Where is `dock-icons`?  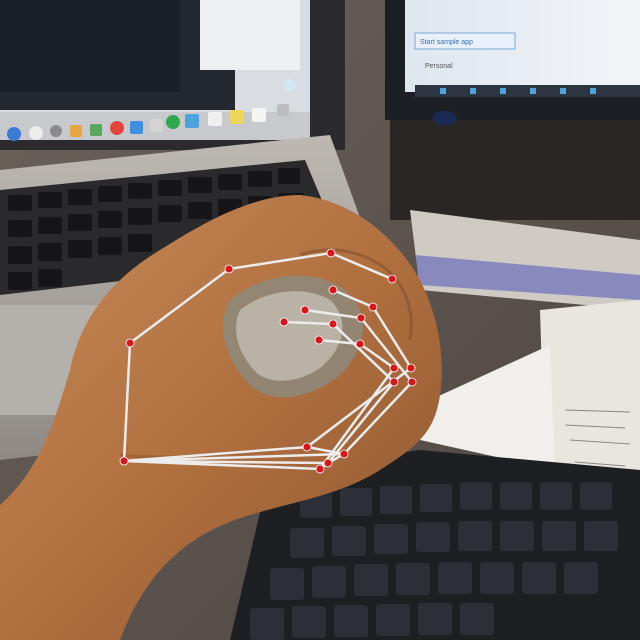 dock-icons is located at coordinates (151, 110).